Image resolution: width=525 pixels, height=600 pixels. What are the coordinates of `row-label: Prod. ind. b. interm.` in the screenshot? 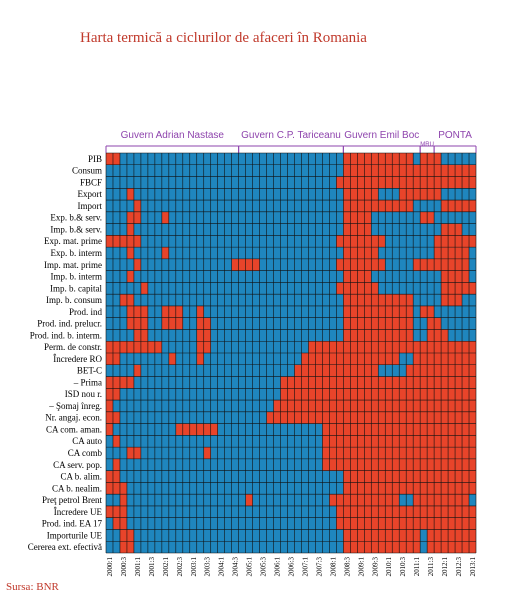 It's located at (66, 335).